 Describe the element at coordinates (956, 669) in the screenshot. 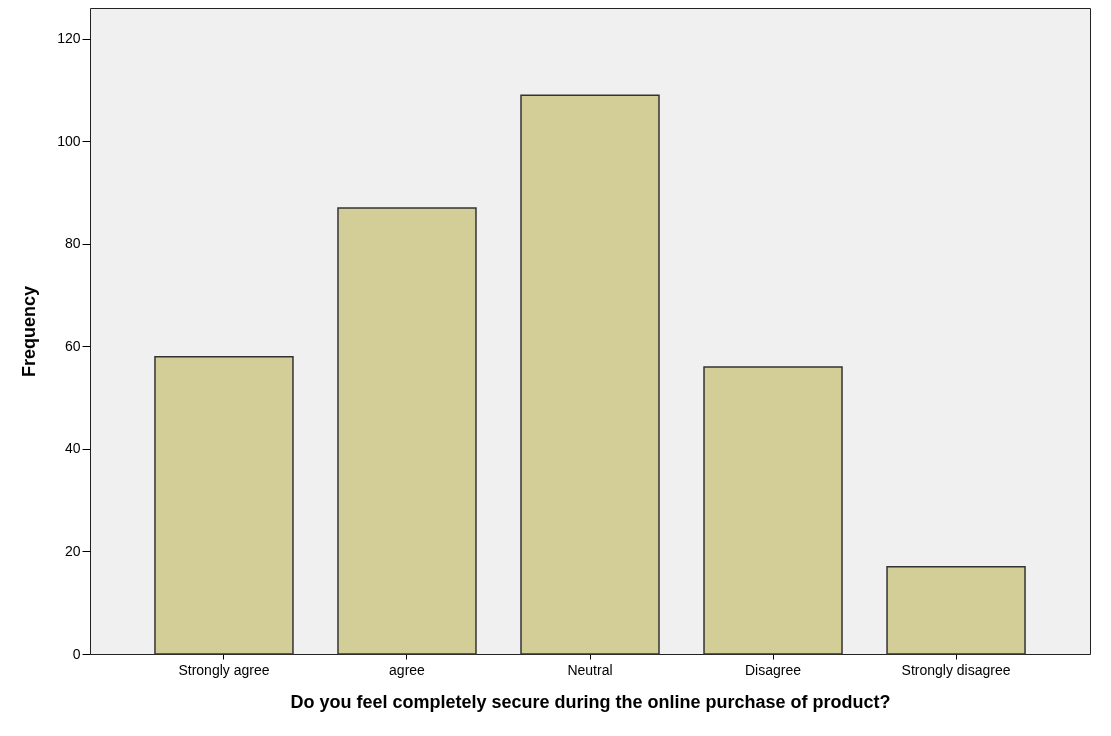

I see `x-tick-label: Strongly disagree` at that location.